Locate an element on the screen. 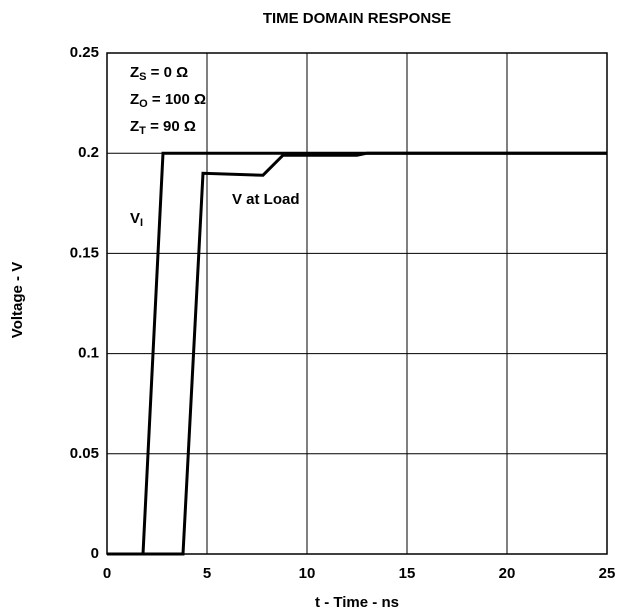  annotation-text: = 0 Ω is located at coordinates (168, 72).